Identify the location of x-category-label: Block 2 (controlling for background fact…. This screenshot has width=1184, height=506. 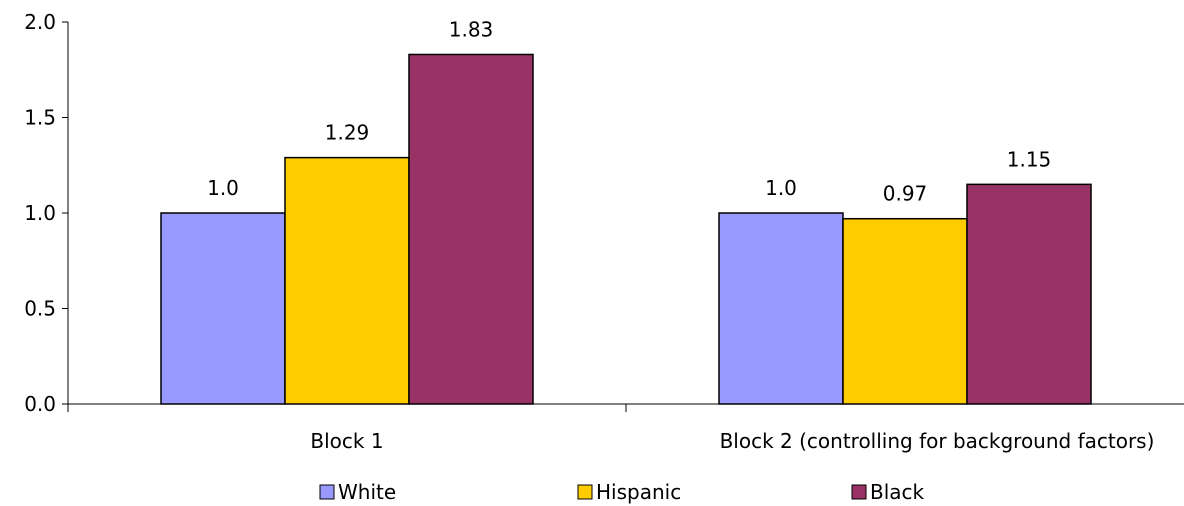
(937, 441).